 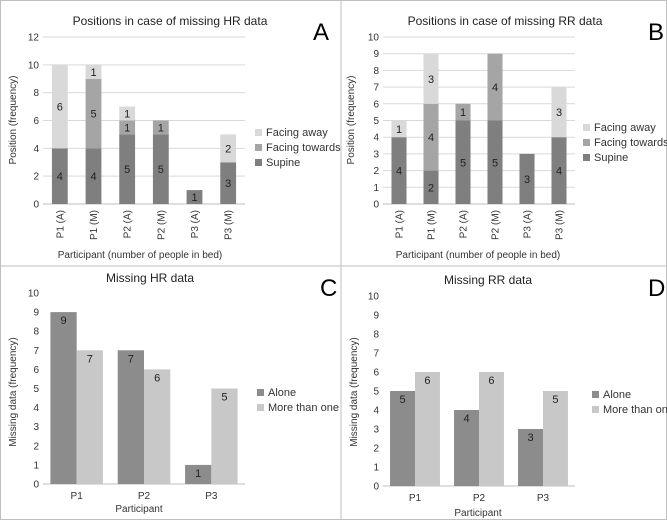 What do you see at coordinates (656, 32) in the screenshot?
I see `panel-letter: B` at bounding box center [656, 32].